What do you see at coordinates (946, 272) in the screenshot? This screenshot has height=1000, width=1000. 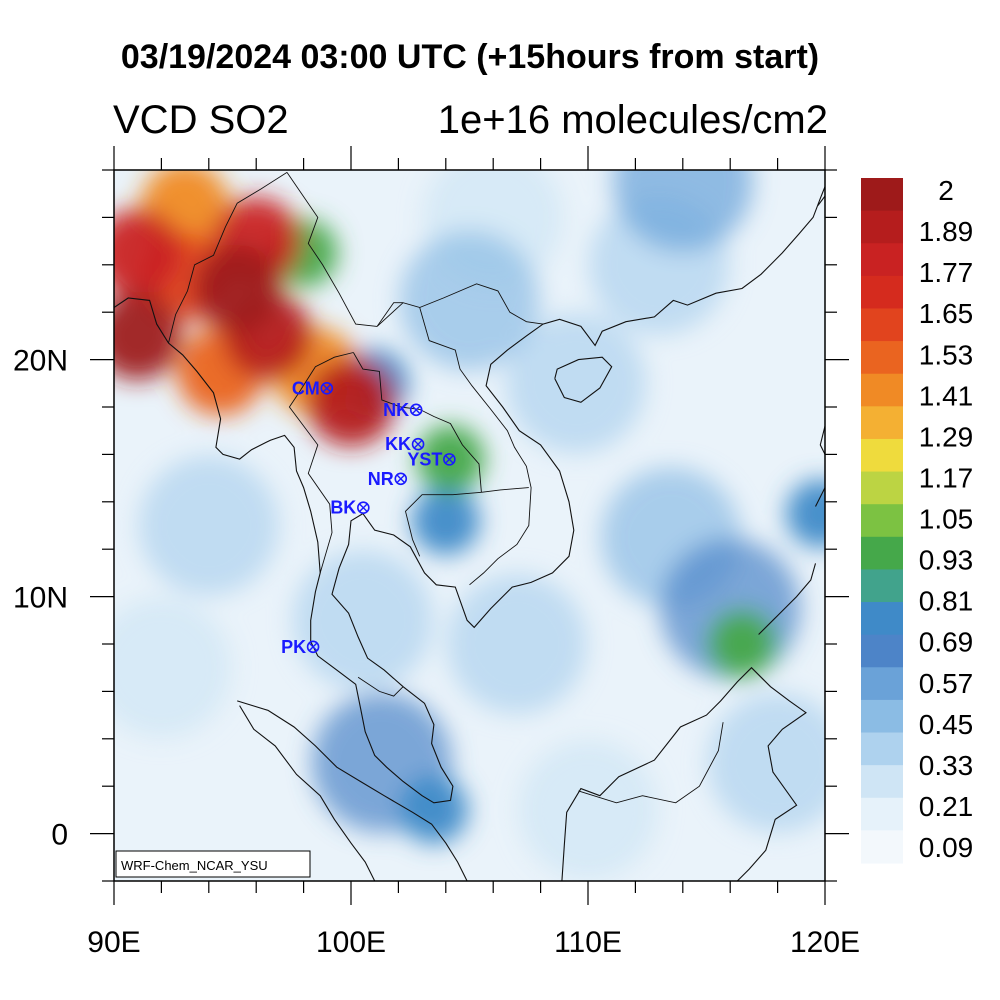 I see `colorbar-label: 1.77` at bounding box center [946, 272].